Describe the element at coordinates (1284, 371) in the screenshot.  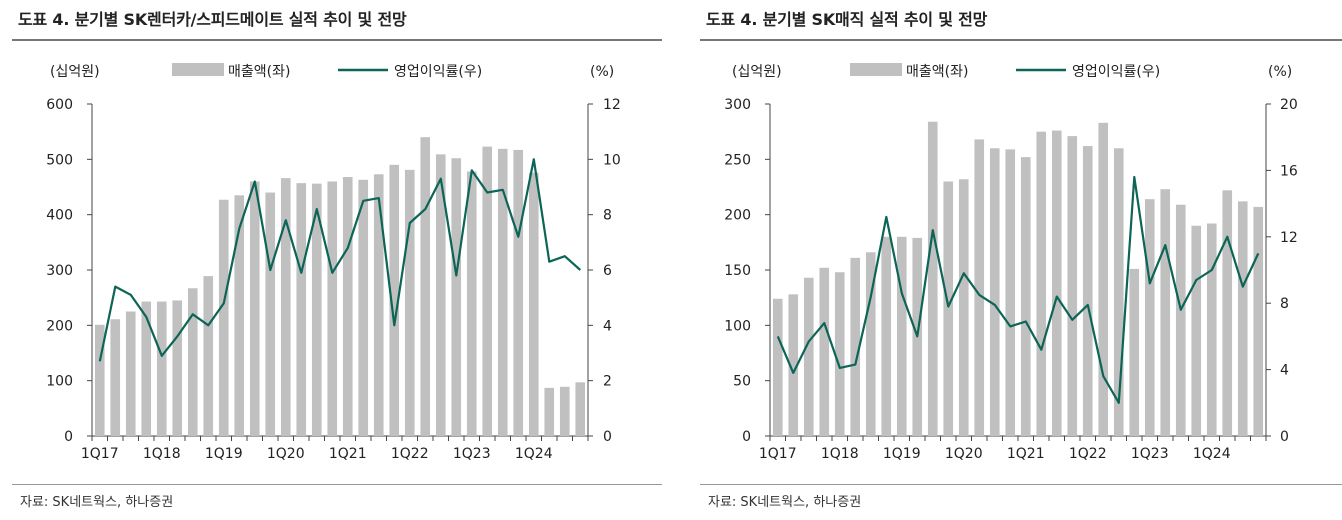
I see `right-axis-tick-label: 4` at that location.